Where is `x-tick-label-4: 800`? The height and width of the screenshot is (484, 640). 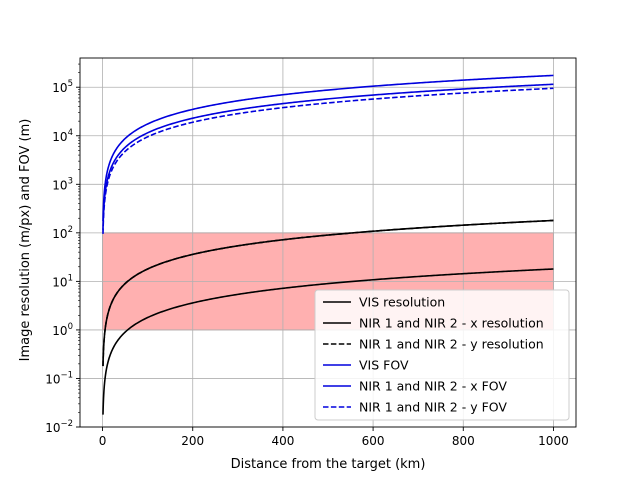 x-tick-label-4: 800 is located at coordinates (463, 441).